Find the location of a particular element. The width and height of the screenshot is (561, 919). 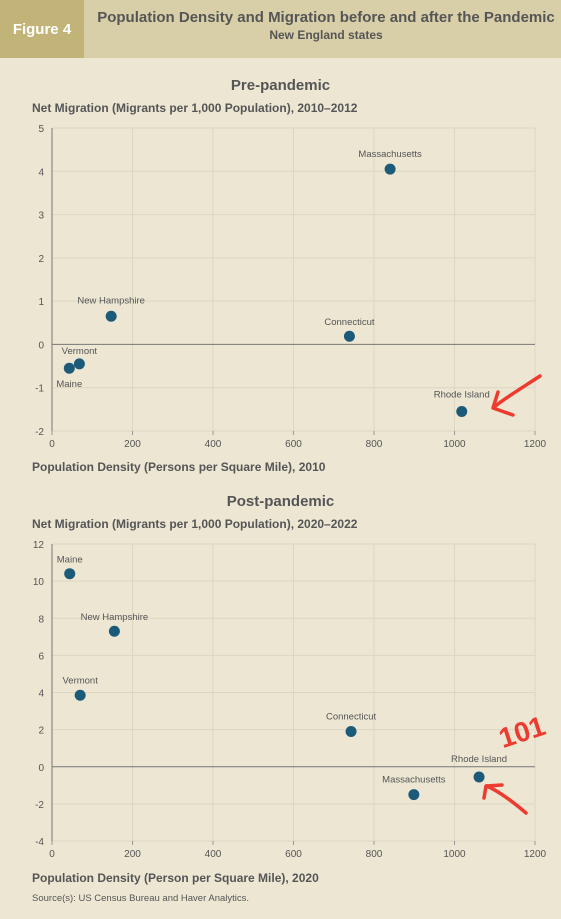

figure-header is located at coordinates (280, 29).